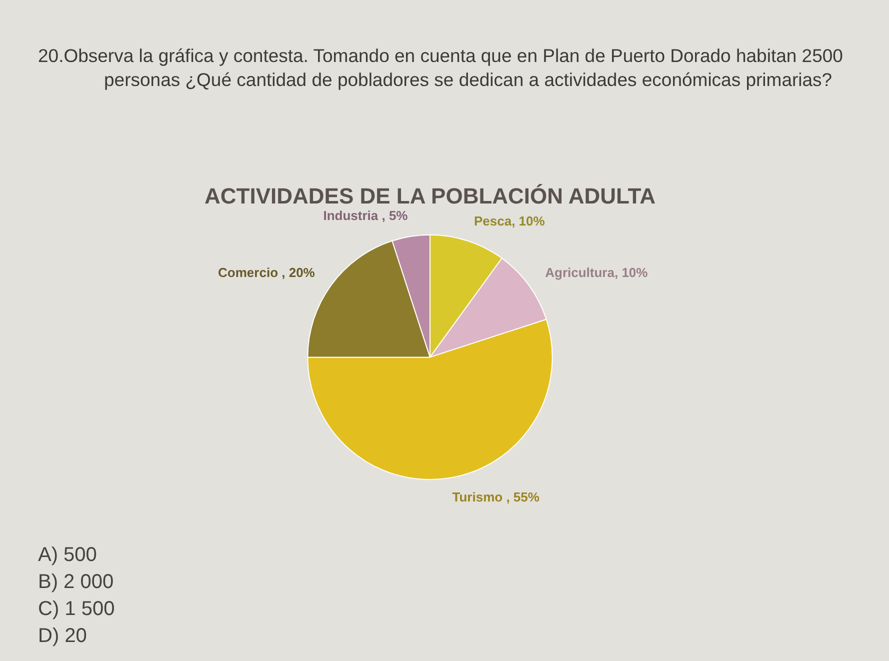  I want to click on slice-label: Turismo , 55%, so click(496, 496).